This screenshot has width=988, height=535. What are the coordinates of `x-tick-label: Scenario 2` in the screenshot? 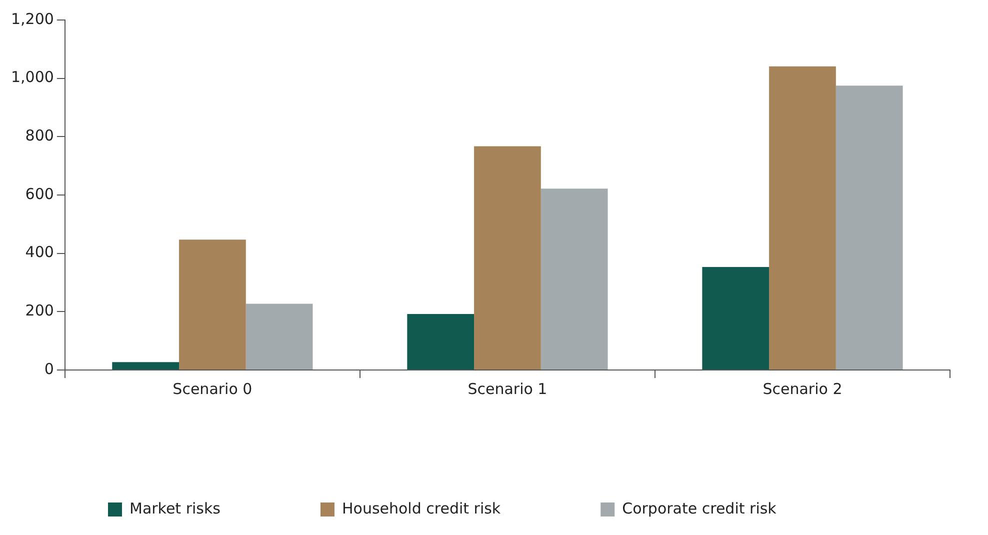 It's located at (802, 389).